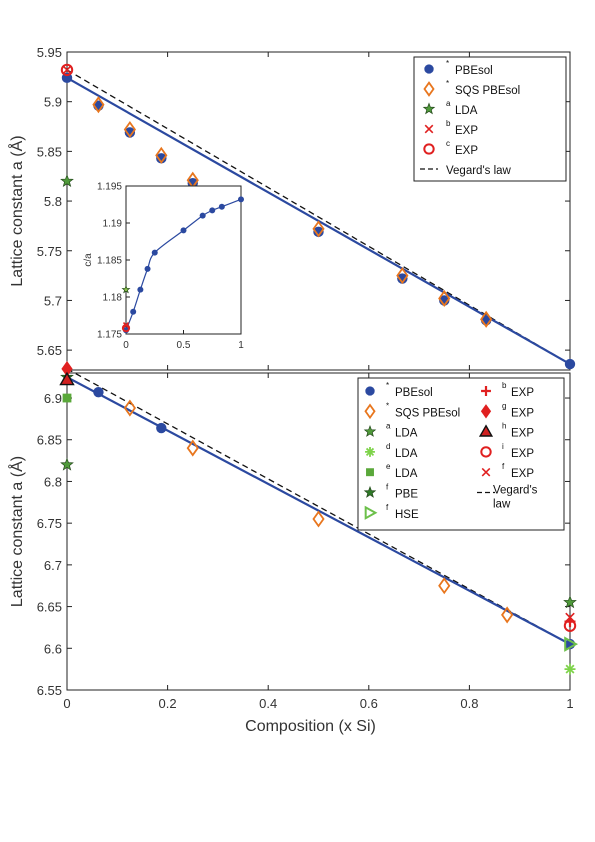  I want to click on top-point-1-0-shape, so click(98, 105).